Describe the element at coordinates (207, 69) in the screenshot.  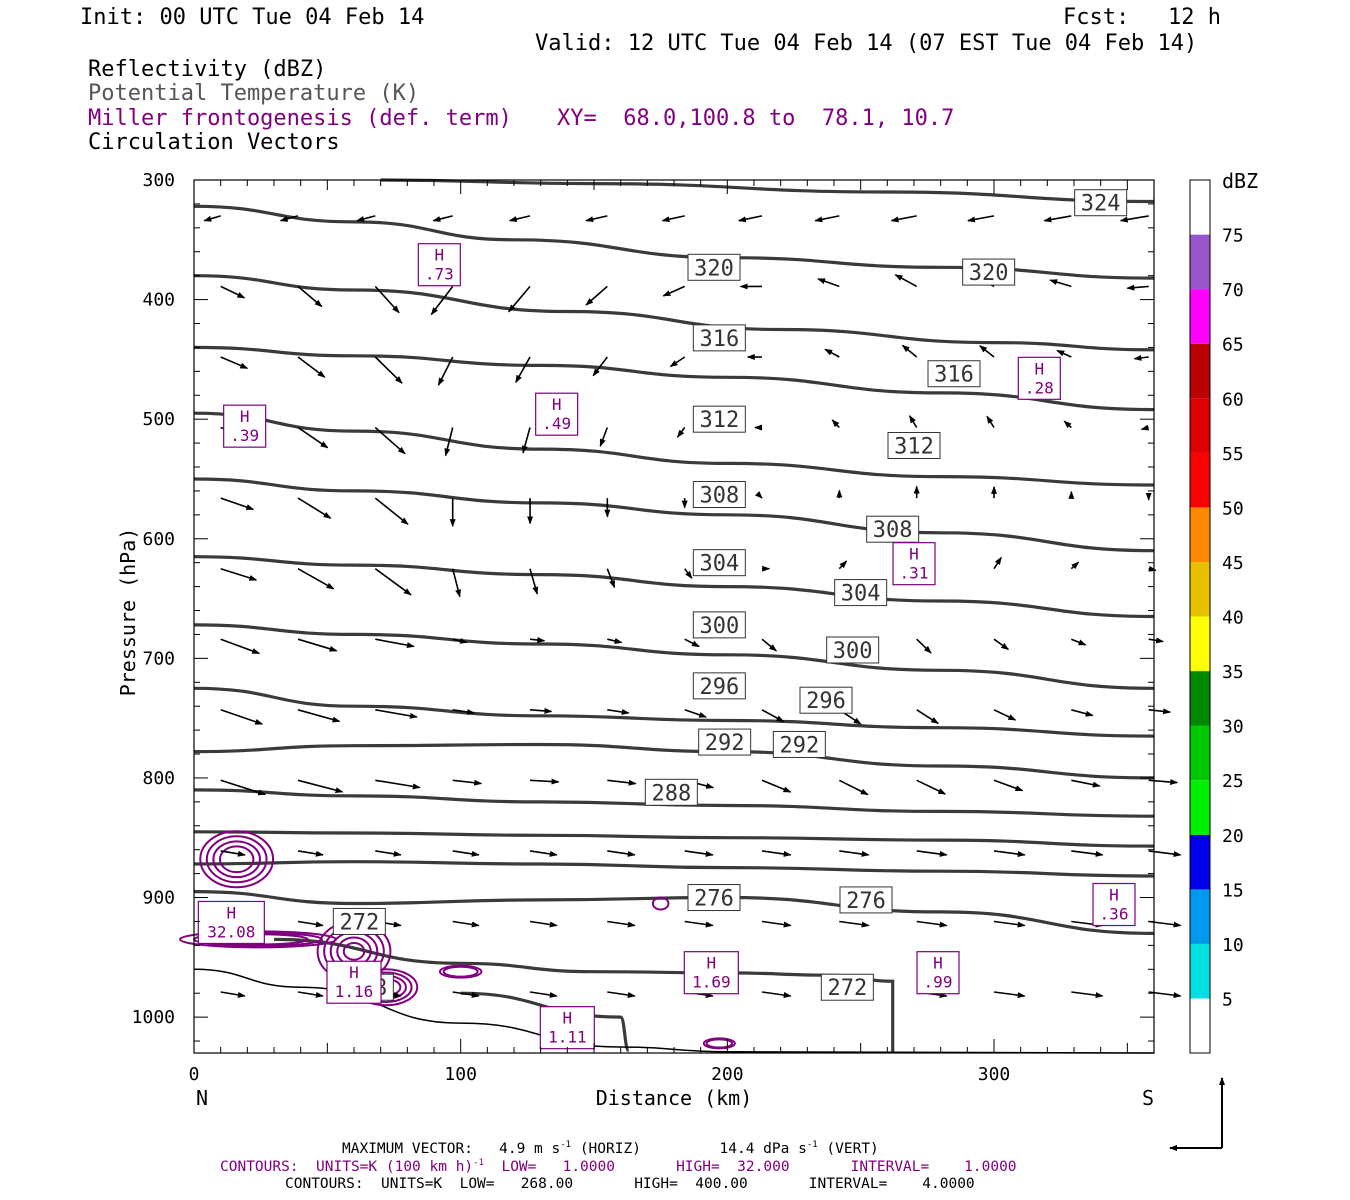
I see `field-reflectivity: Reflectivity (dBZ)` at that location.